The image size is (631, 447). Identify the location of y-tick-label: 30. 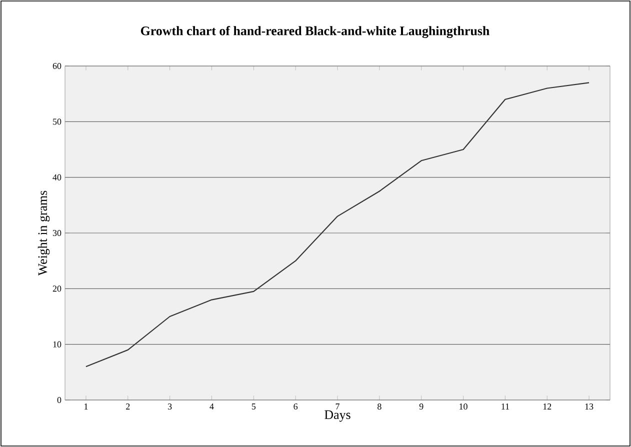
(57, 233).